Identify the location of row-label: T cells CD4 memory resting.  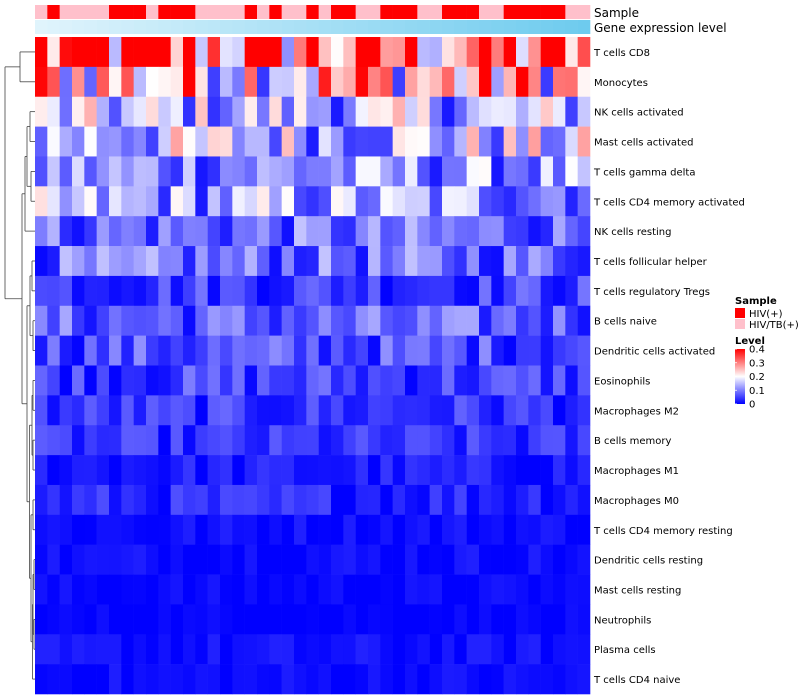
(663, 531).